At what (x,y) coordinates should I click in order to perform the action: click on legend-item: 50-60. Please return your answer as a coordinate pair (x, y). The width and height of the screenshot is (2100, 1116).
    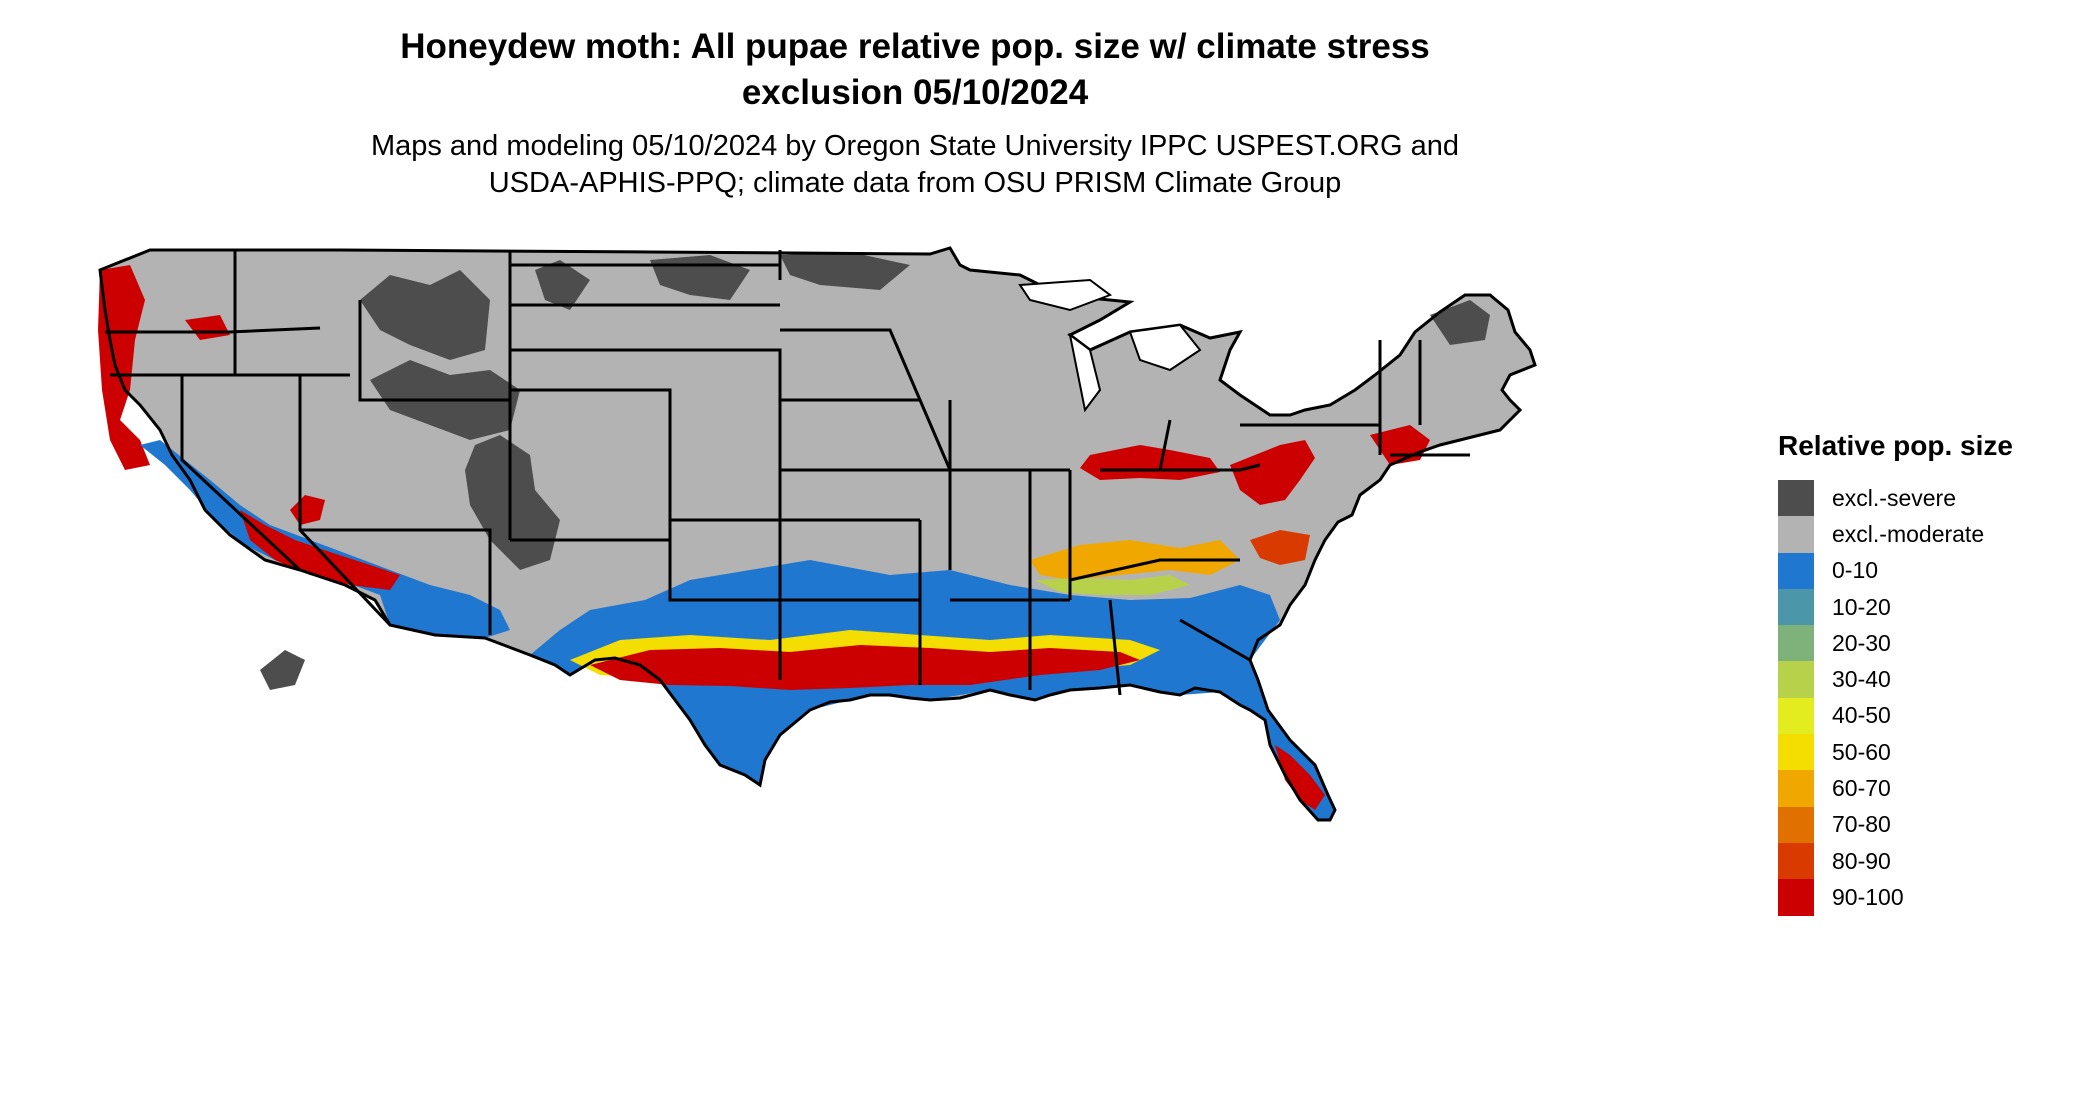
    Looking at the image, I should click on (1928, 752).